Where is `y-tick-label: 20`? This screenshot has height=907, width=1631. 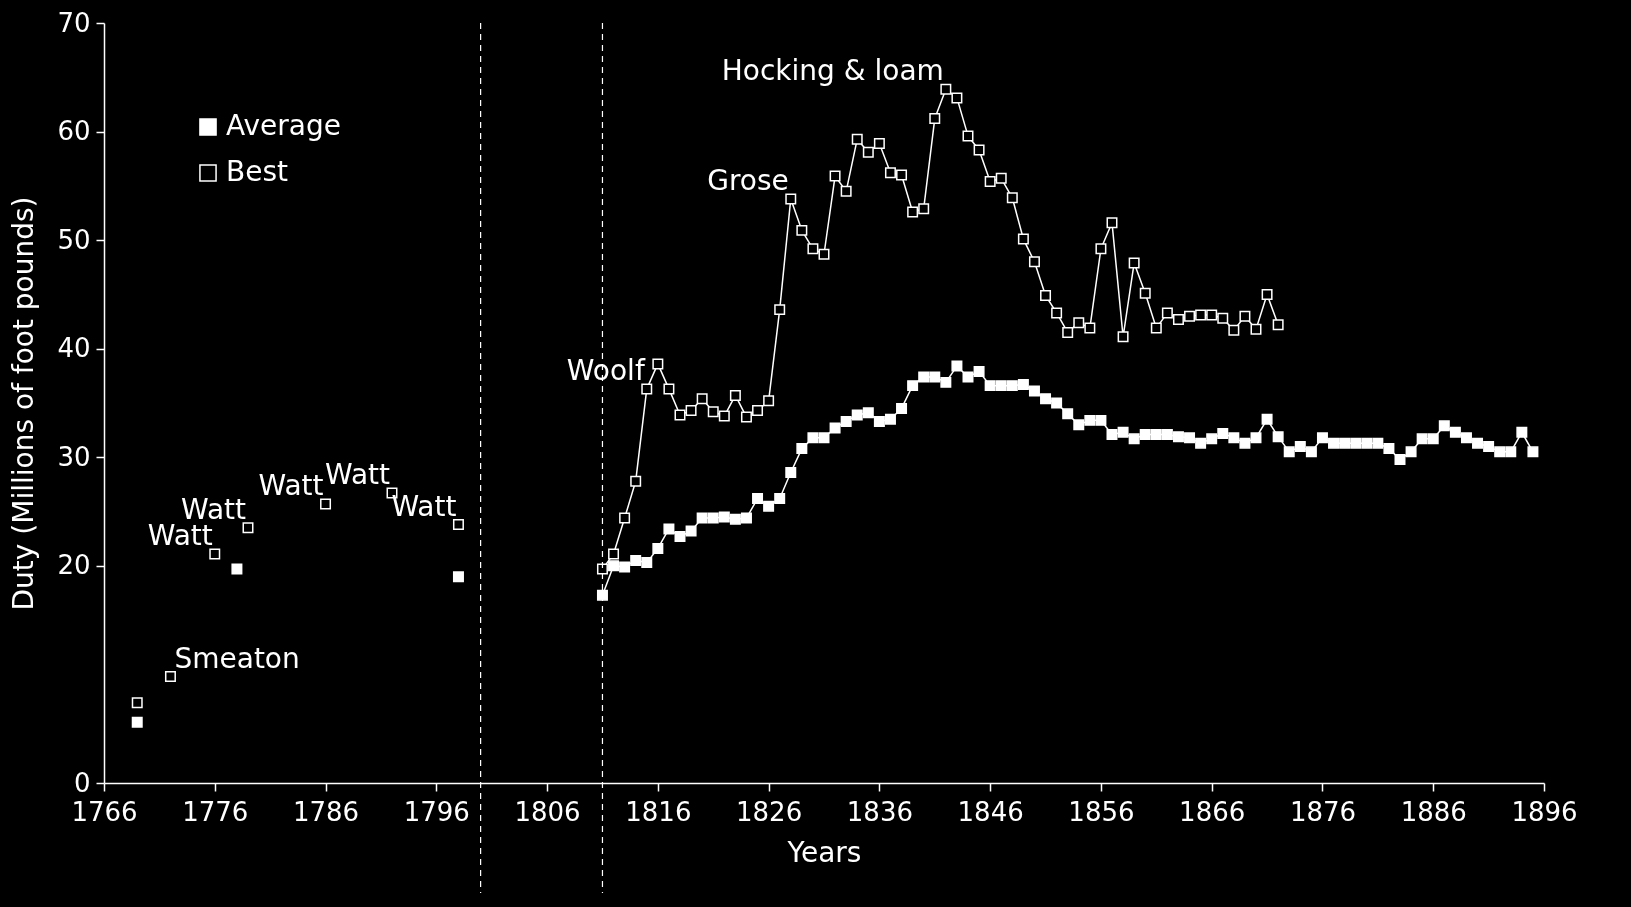
y-tick-label: 20 is located at coordinates (74, 565).